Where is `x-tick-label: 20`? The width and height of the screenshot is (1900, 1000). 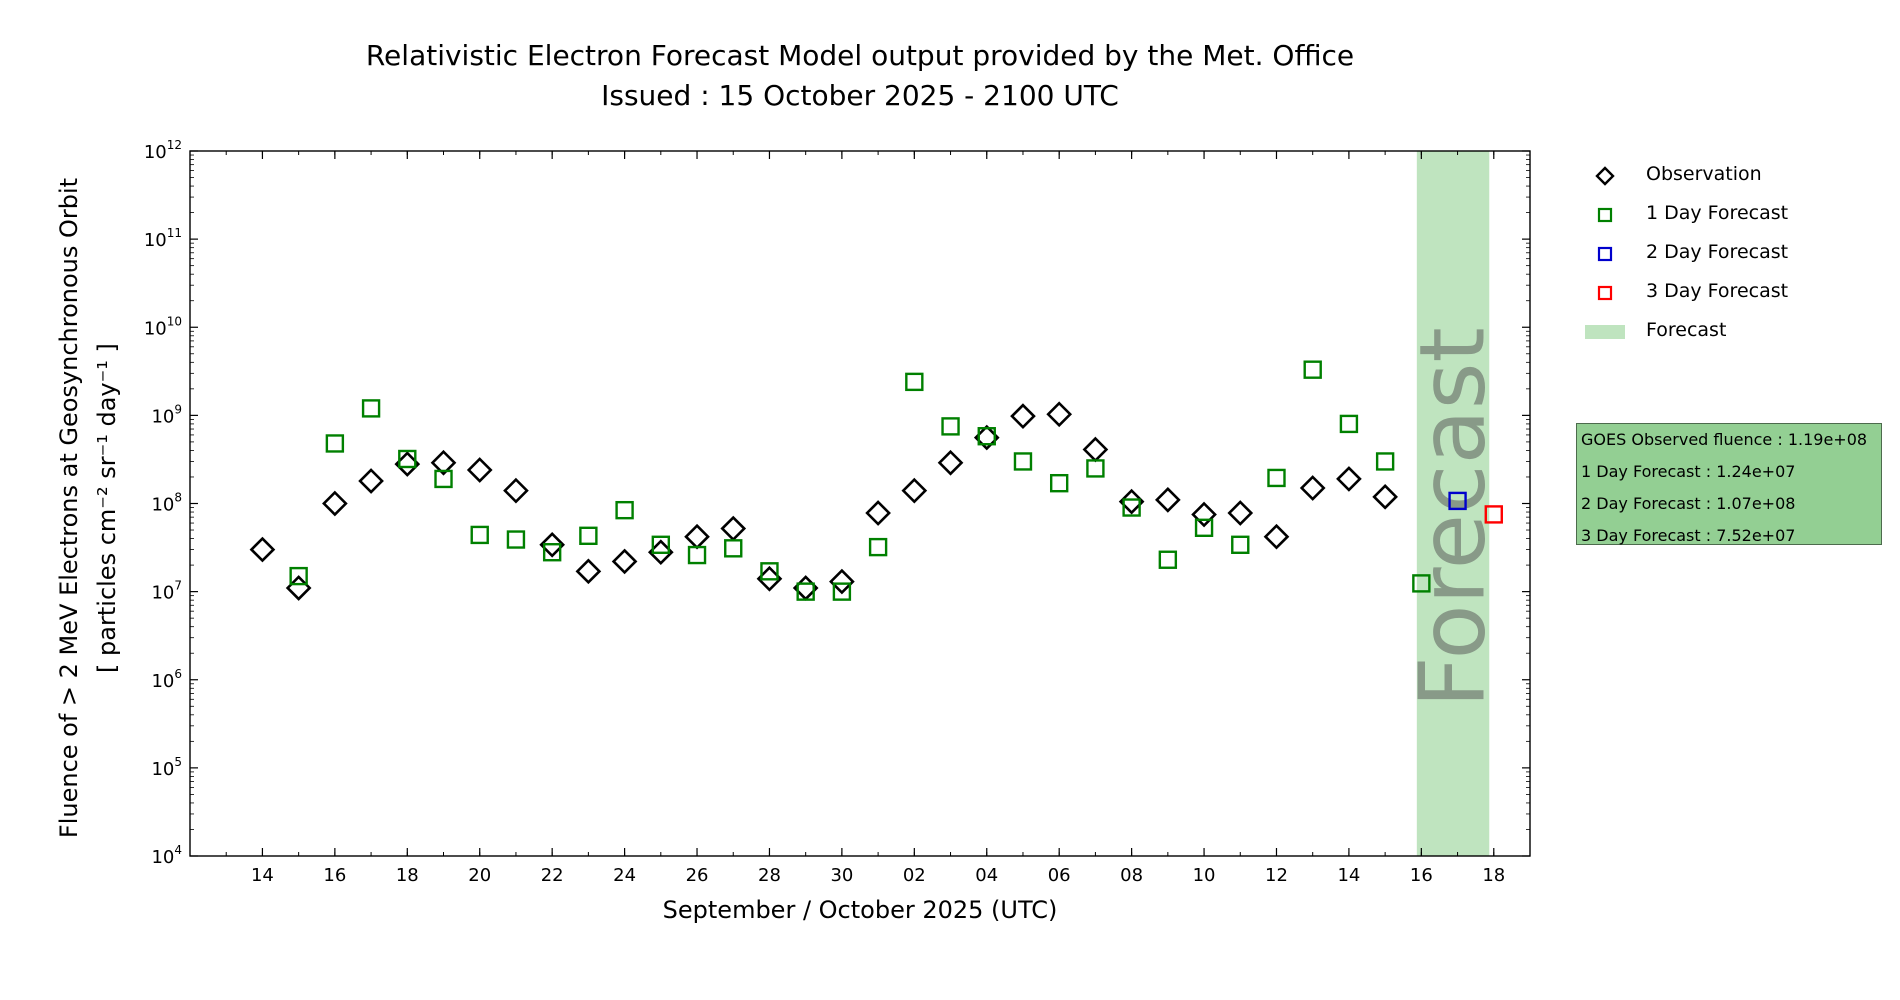
x-tick-label: 20 is located at coordinates (479, 875).